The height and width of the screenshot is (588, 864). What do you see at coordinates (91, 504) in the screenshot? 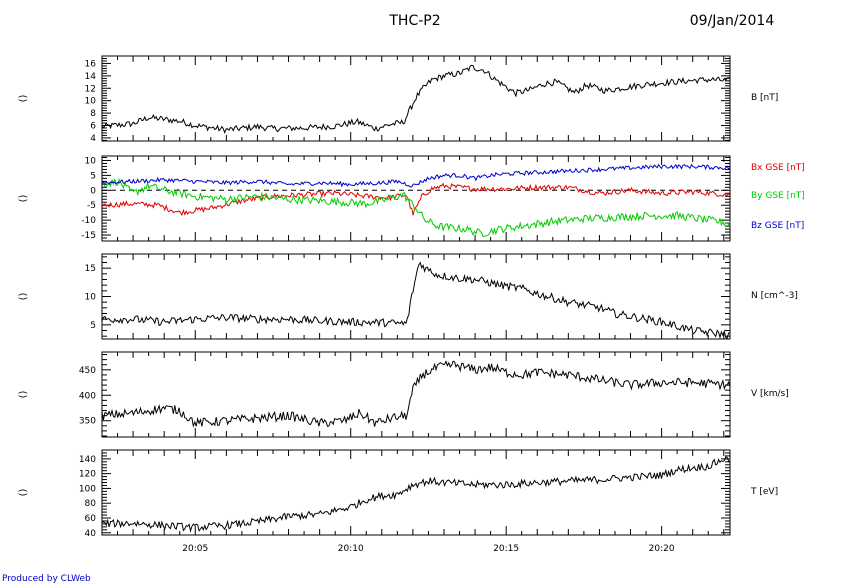
I see `y-tick-label: 80` at bounding box center [91, 504].